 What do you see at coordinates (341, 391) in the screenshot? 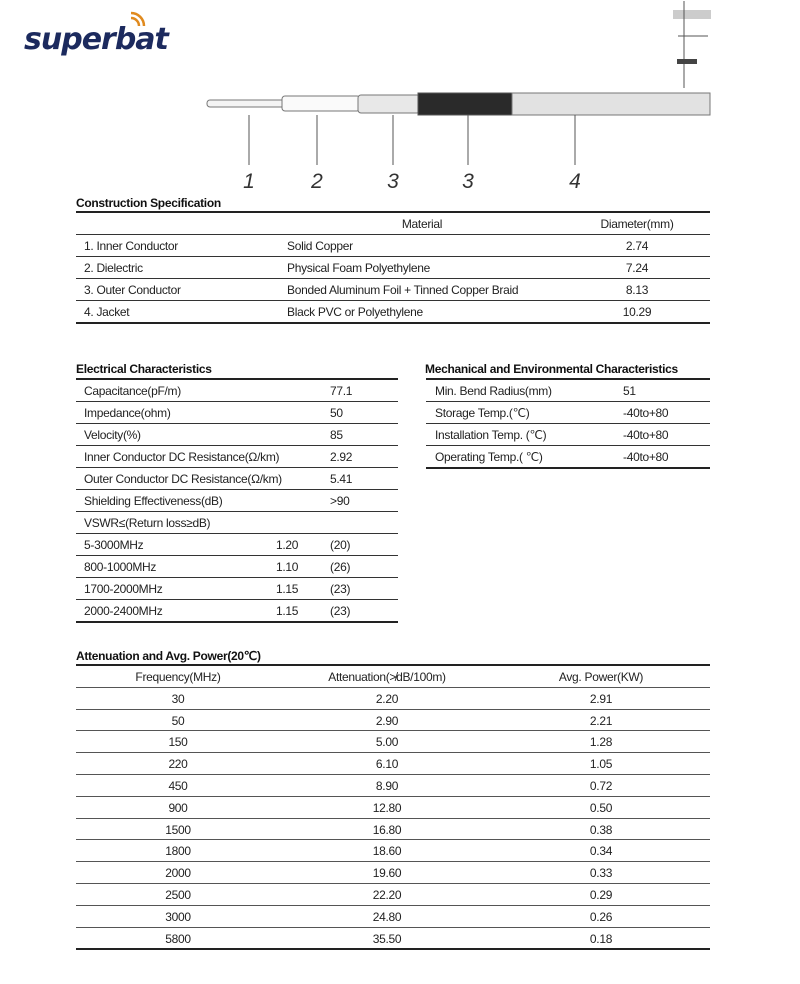
I see `table-cell: 77.1` at bounding box center [341, 391].